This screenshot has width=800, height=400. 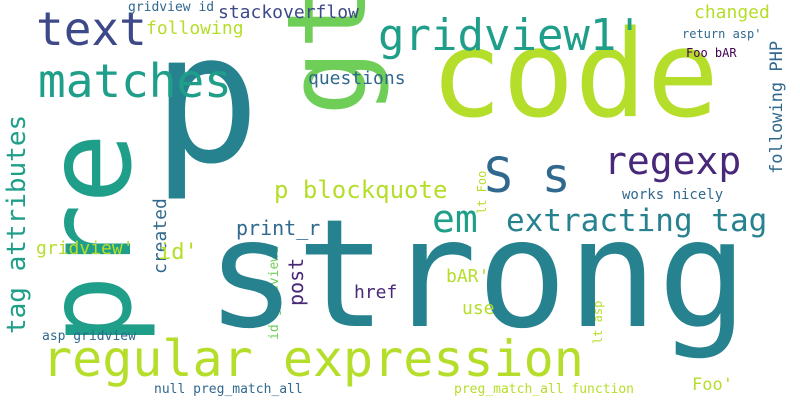 What do you see at coordinates (637, 221) in the screenshot?
I see `word-extracting-tag: extracting tag` at bounding box center [637, 221].